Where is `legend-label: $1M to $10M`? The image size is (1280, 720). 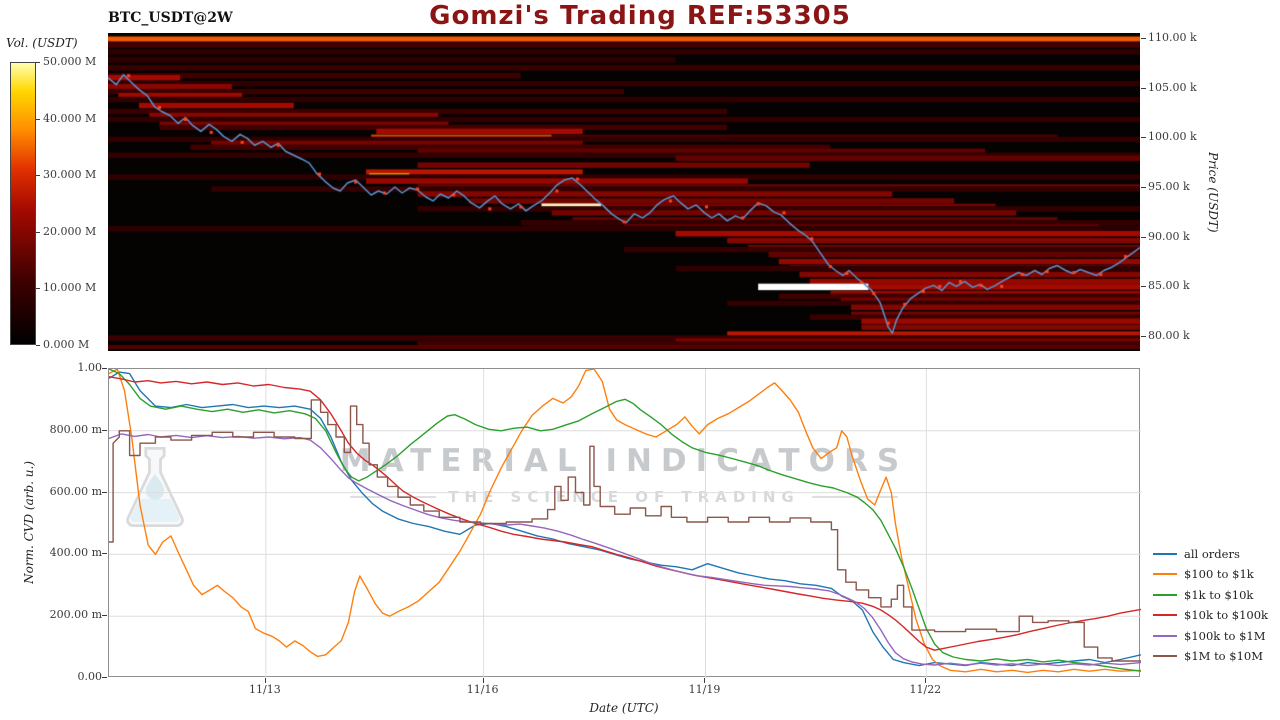 legend-label: $1M to $10M is located at coordinates (1223, 656).